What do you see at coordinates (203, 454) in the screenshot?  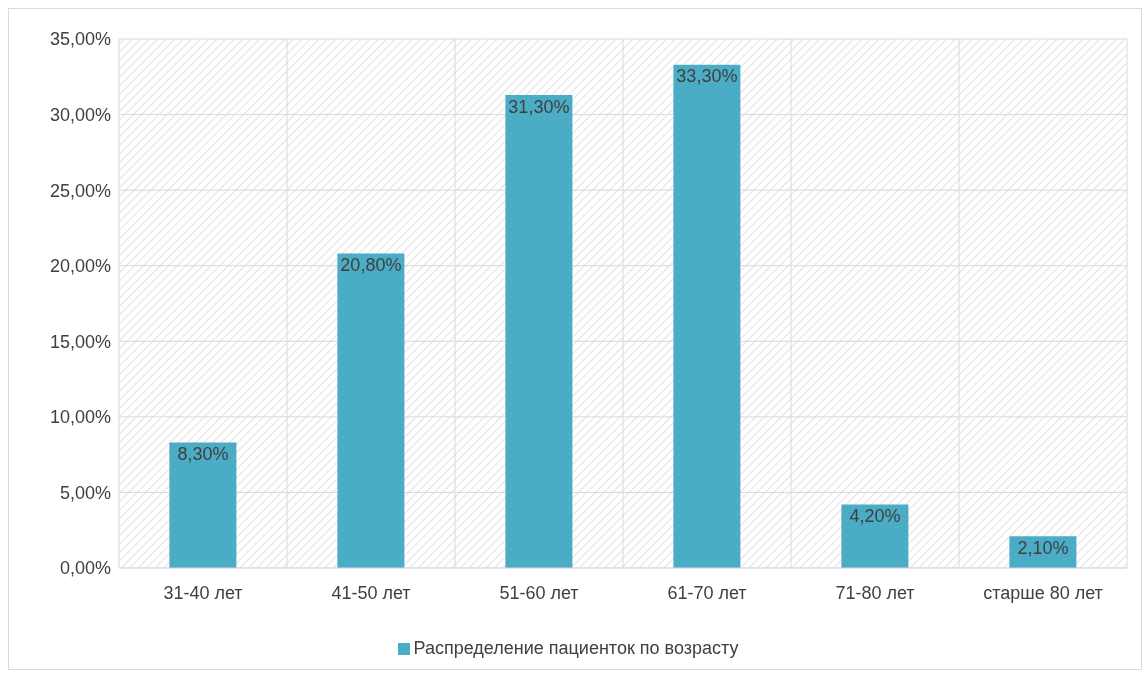 I see `data-label: 8,30%` at bounding box center [203, 454].